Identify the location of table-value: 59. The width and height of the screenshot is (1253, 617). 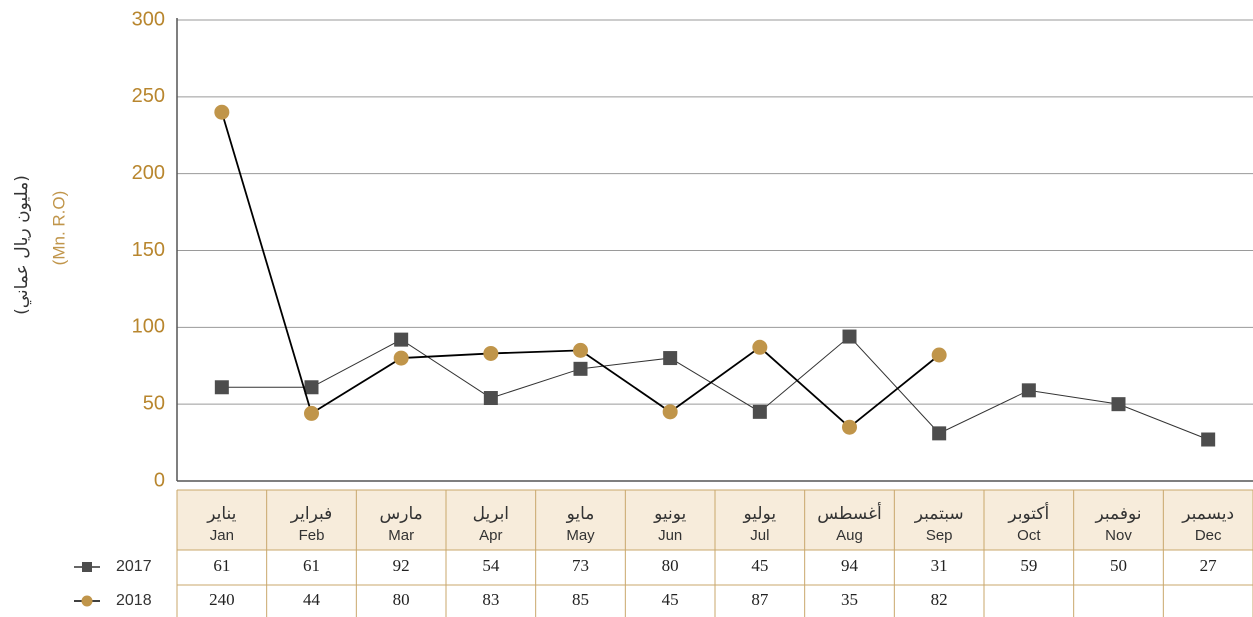
(1028, 565).